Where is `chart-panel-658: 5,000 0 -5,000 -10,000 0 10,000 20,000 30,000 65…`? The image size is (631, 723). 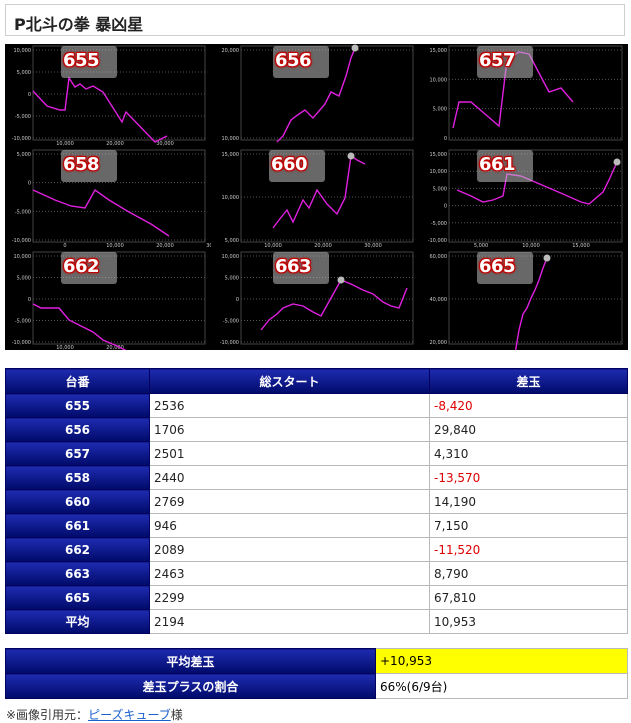
chart-panel-658: 5,000 0 -5,000 -10,000 0 10,000 20,000 30,000 65… is located at coordinates (108, 198).